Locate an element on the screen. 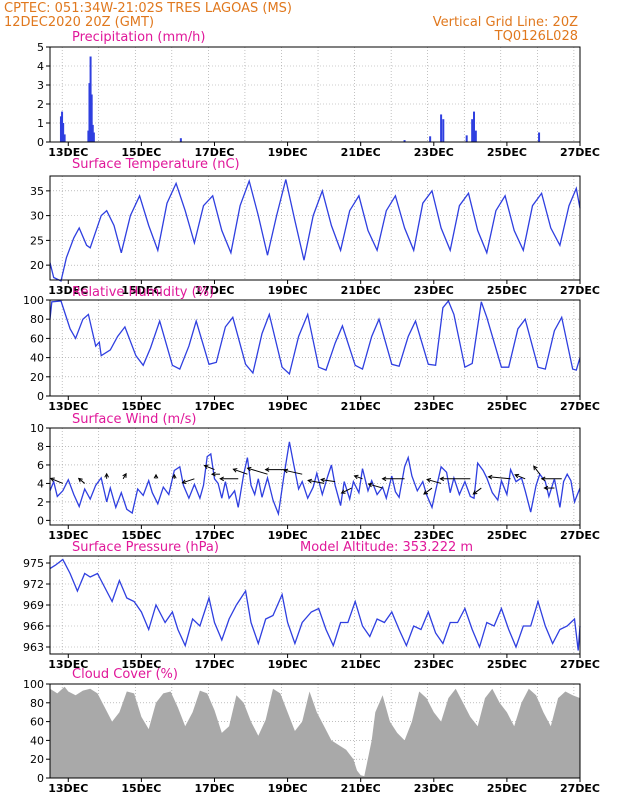 The width and height of the screenshot is (618, 800). precipitation-xtick-label: 15DEC is located at coordinates (141, 152).